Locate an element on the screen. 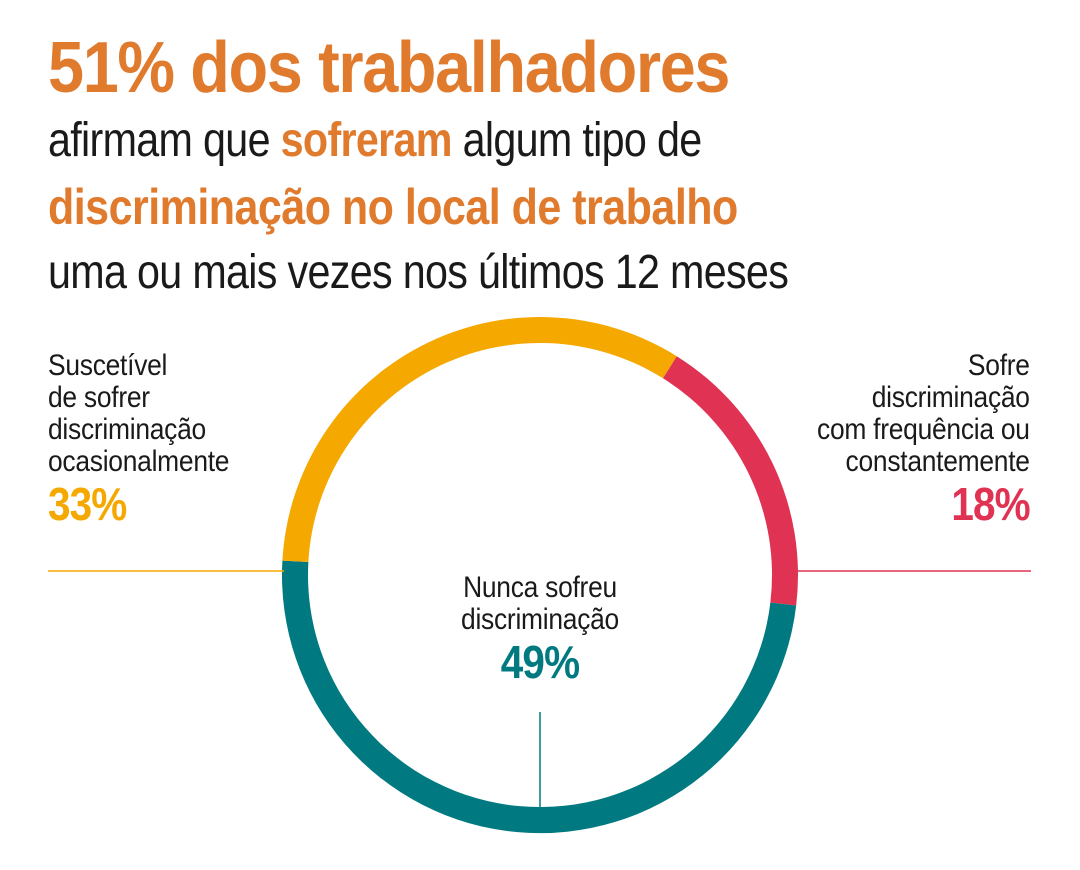 The image size is (1080, 870). headline-line-2-emphasis: sofreram is located at coordinates (366, 140).